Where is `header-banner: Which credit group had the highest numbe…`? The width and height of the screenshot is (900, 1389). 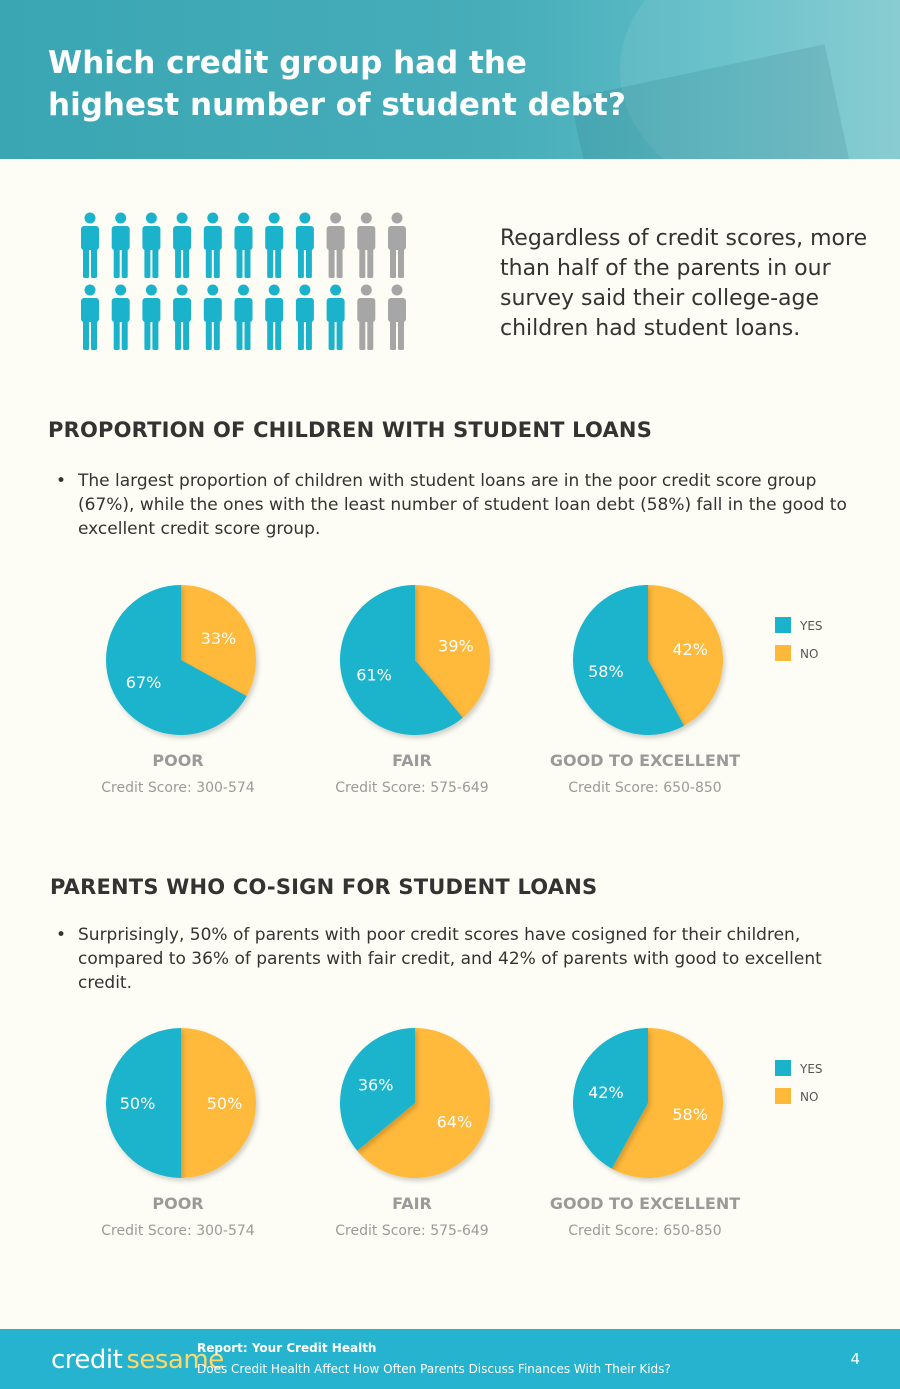 header-banner: Which credit group had the highest numbe… is located at coordinates (450, 79).